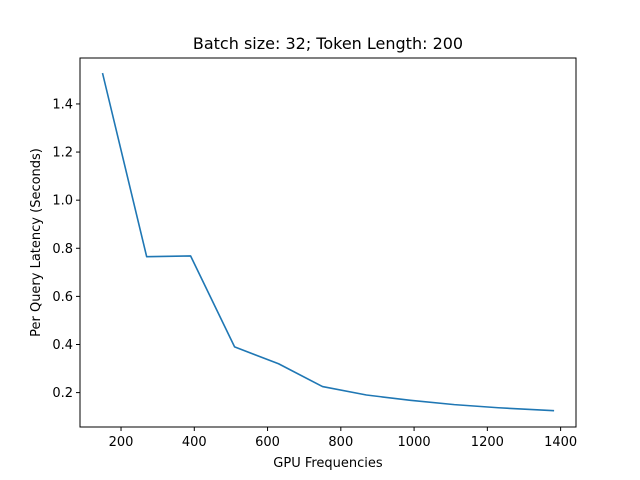  Describe the element at coordinates (328, 463) in the screenshot. I see `x-axis-title: GPU Frequencies` at that location.